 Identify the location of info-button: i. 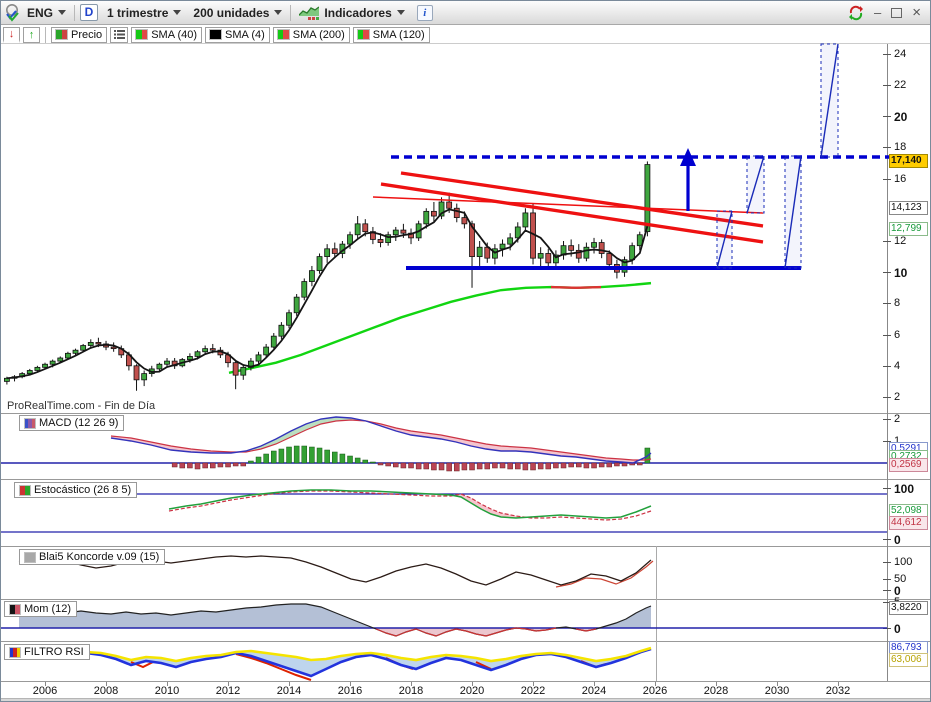
(424, 12).